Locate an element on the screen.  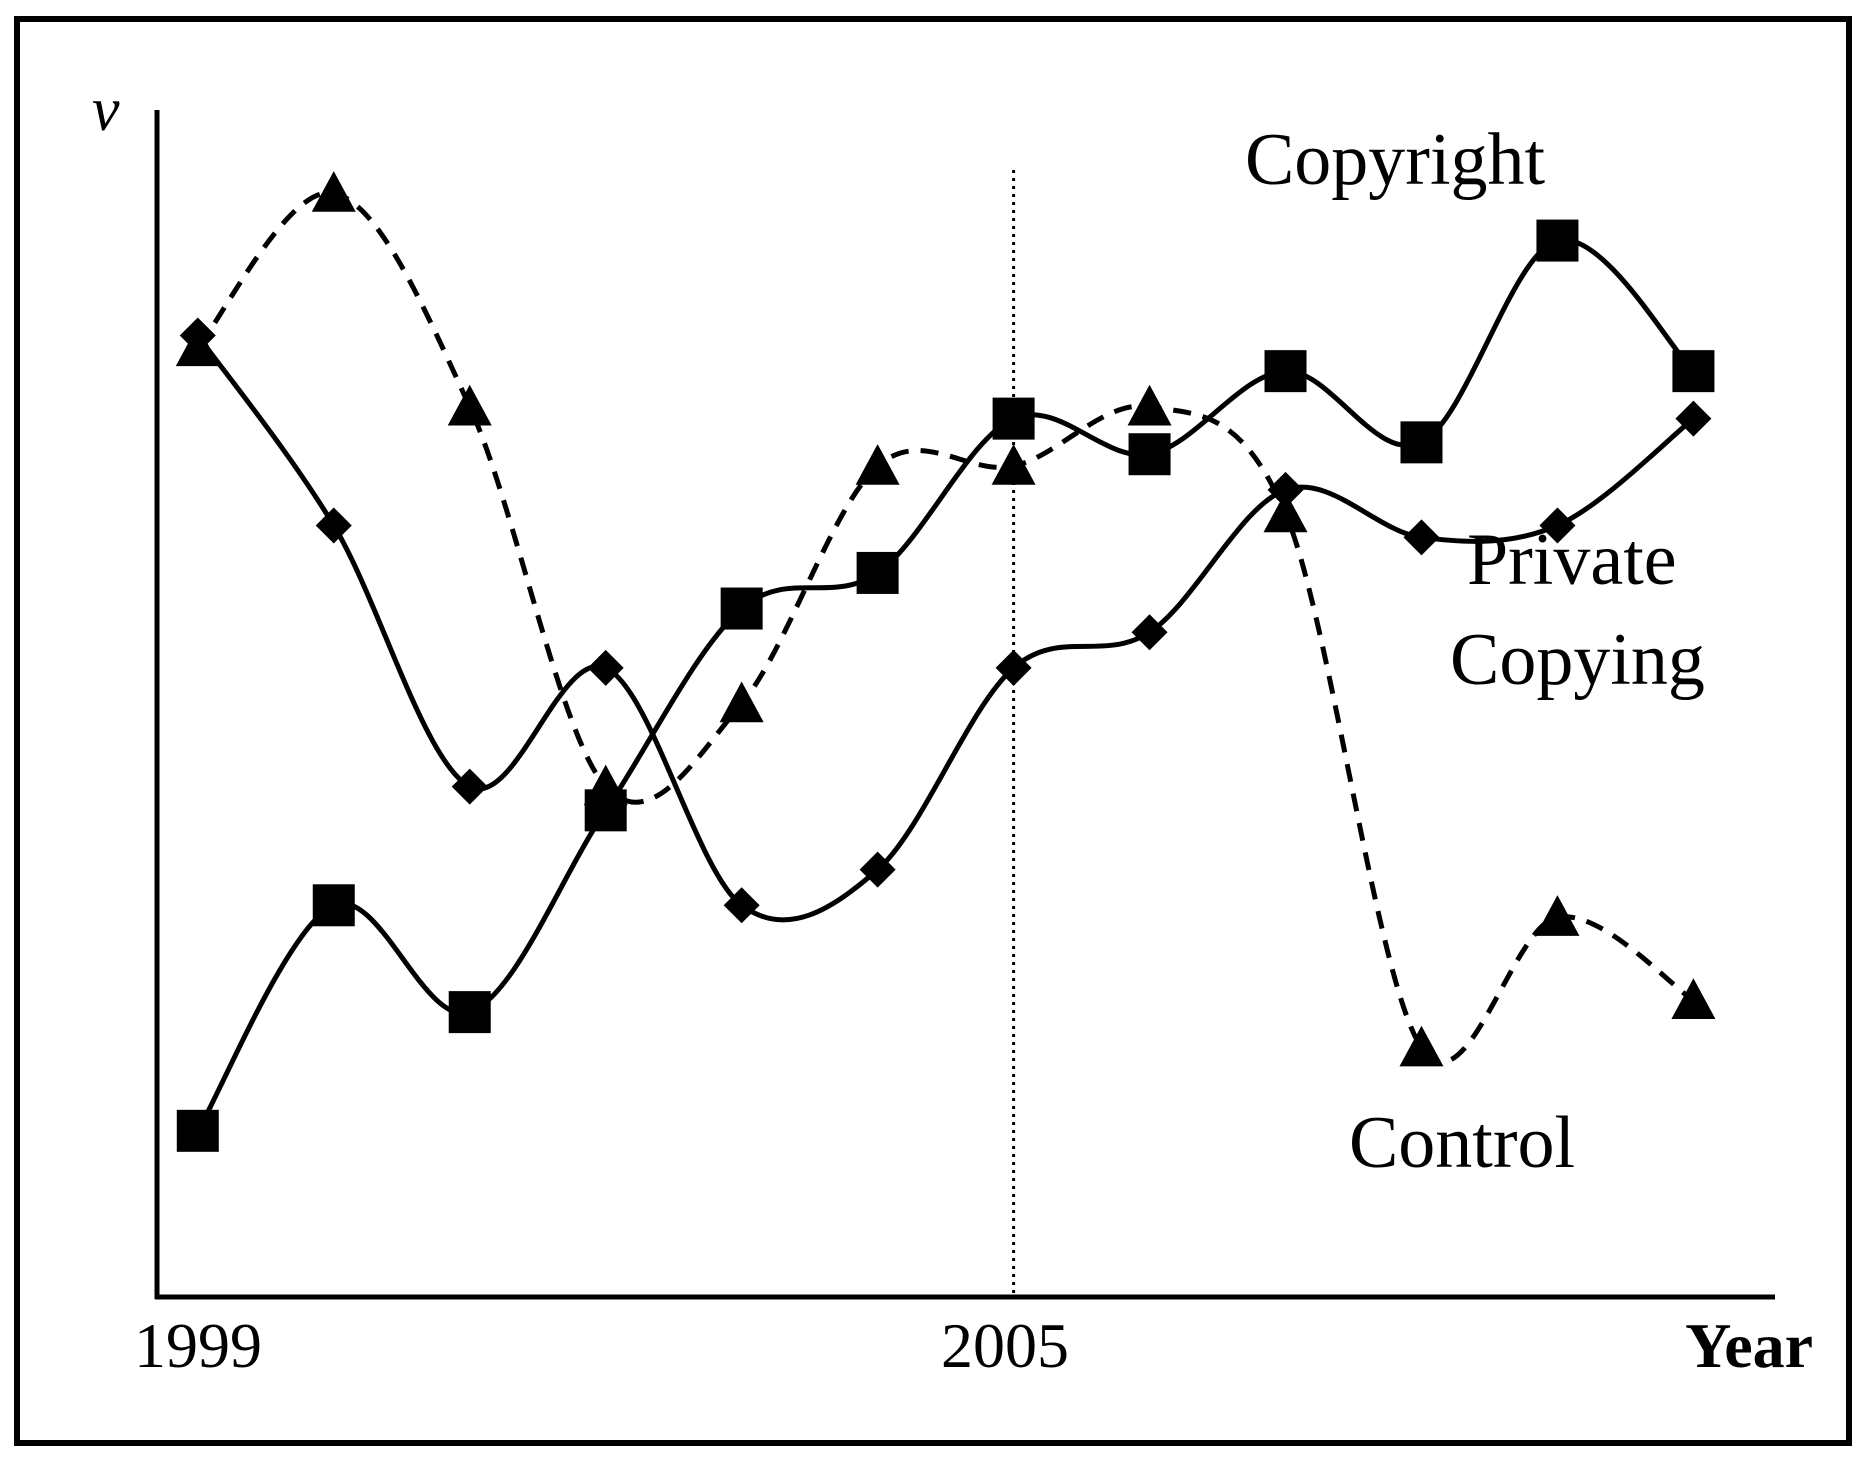
series-label-copyright: Copyright is located at coordinates (1395, 160).